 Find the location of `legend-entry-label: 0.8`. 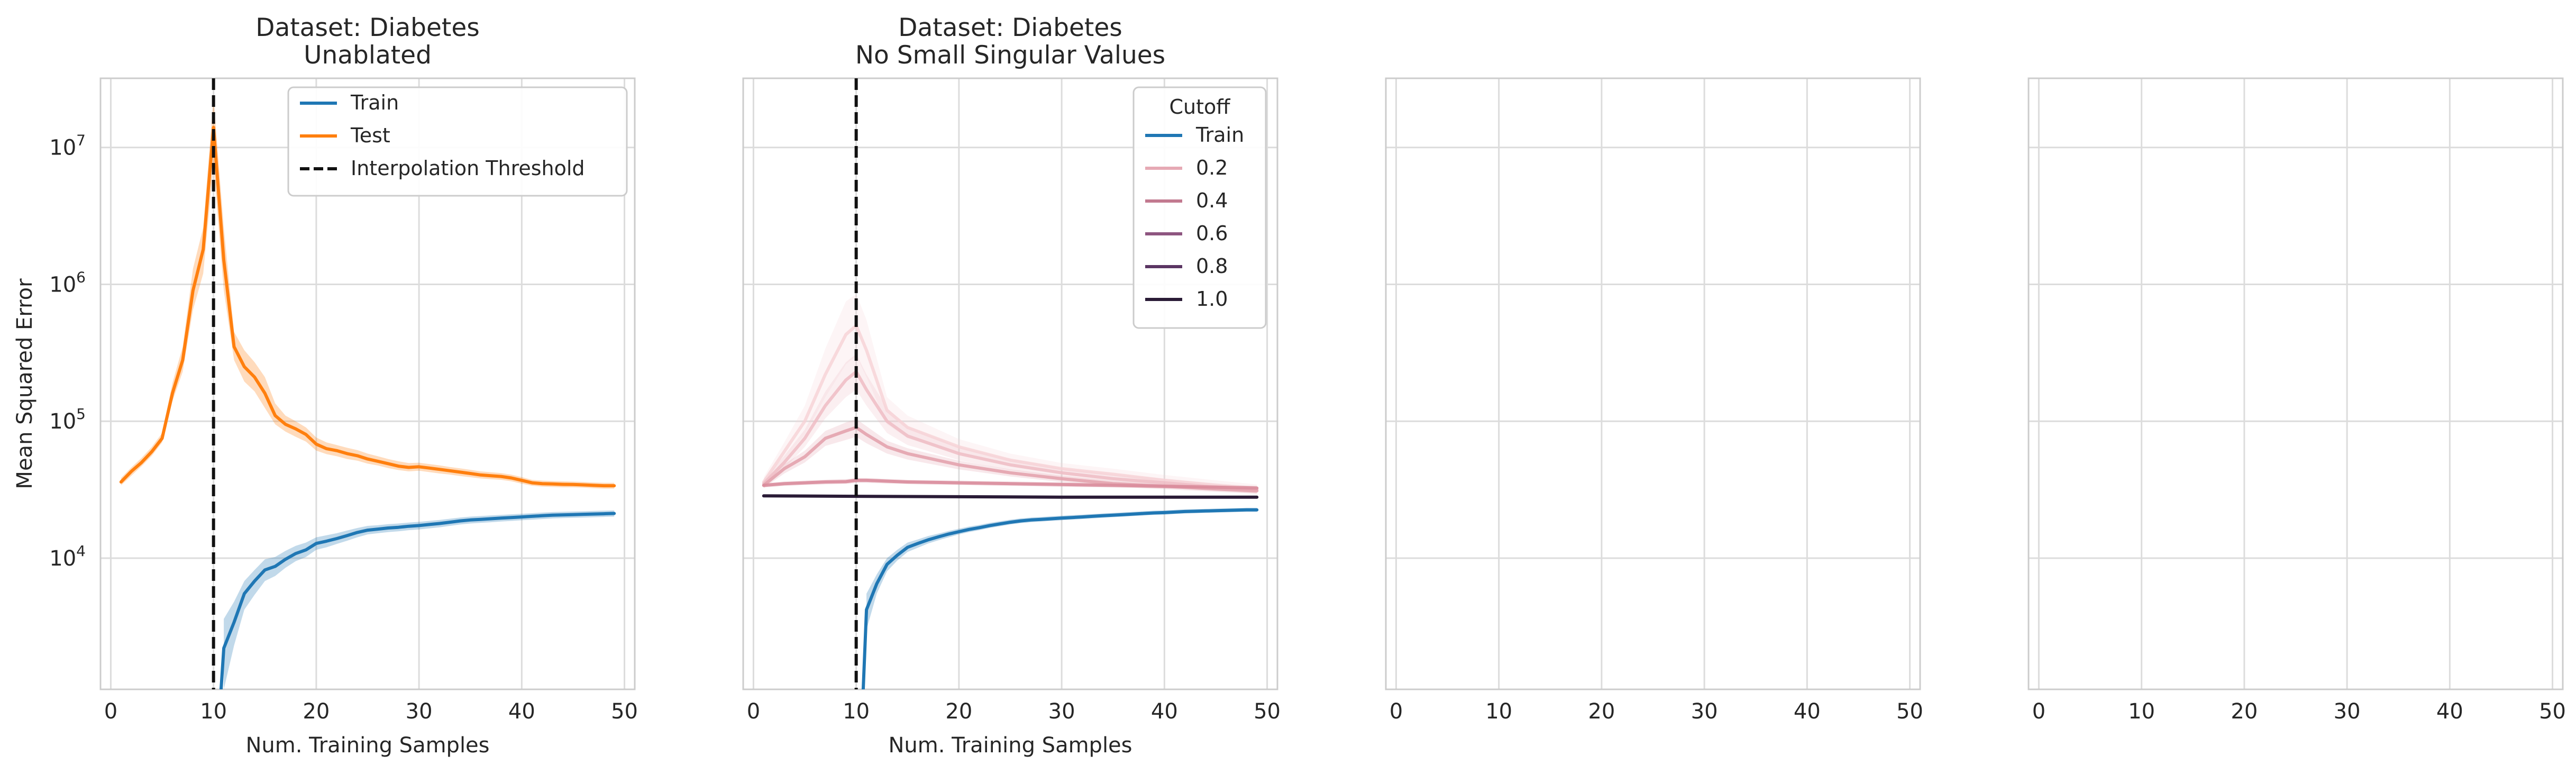

legend-entry-label: 0.8 is located at coordinates (1212, 266).